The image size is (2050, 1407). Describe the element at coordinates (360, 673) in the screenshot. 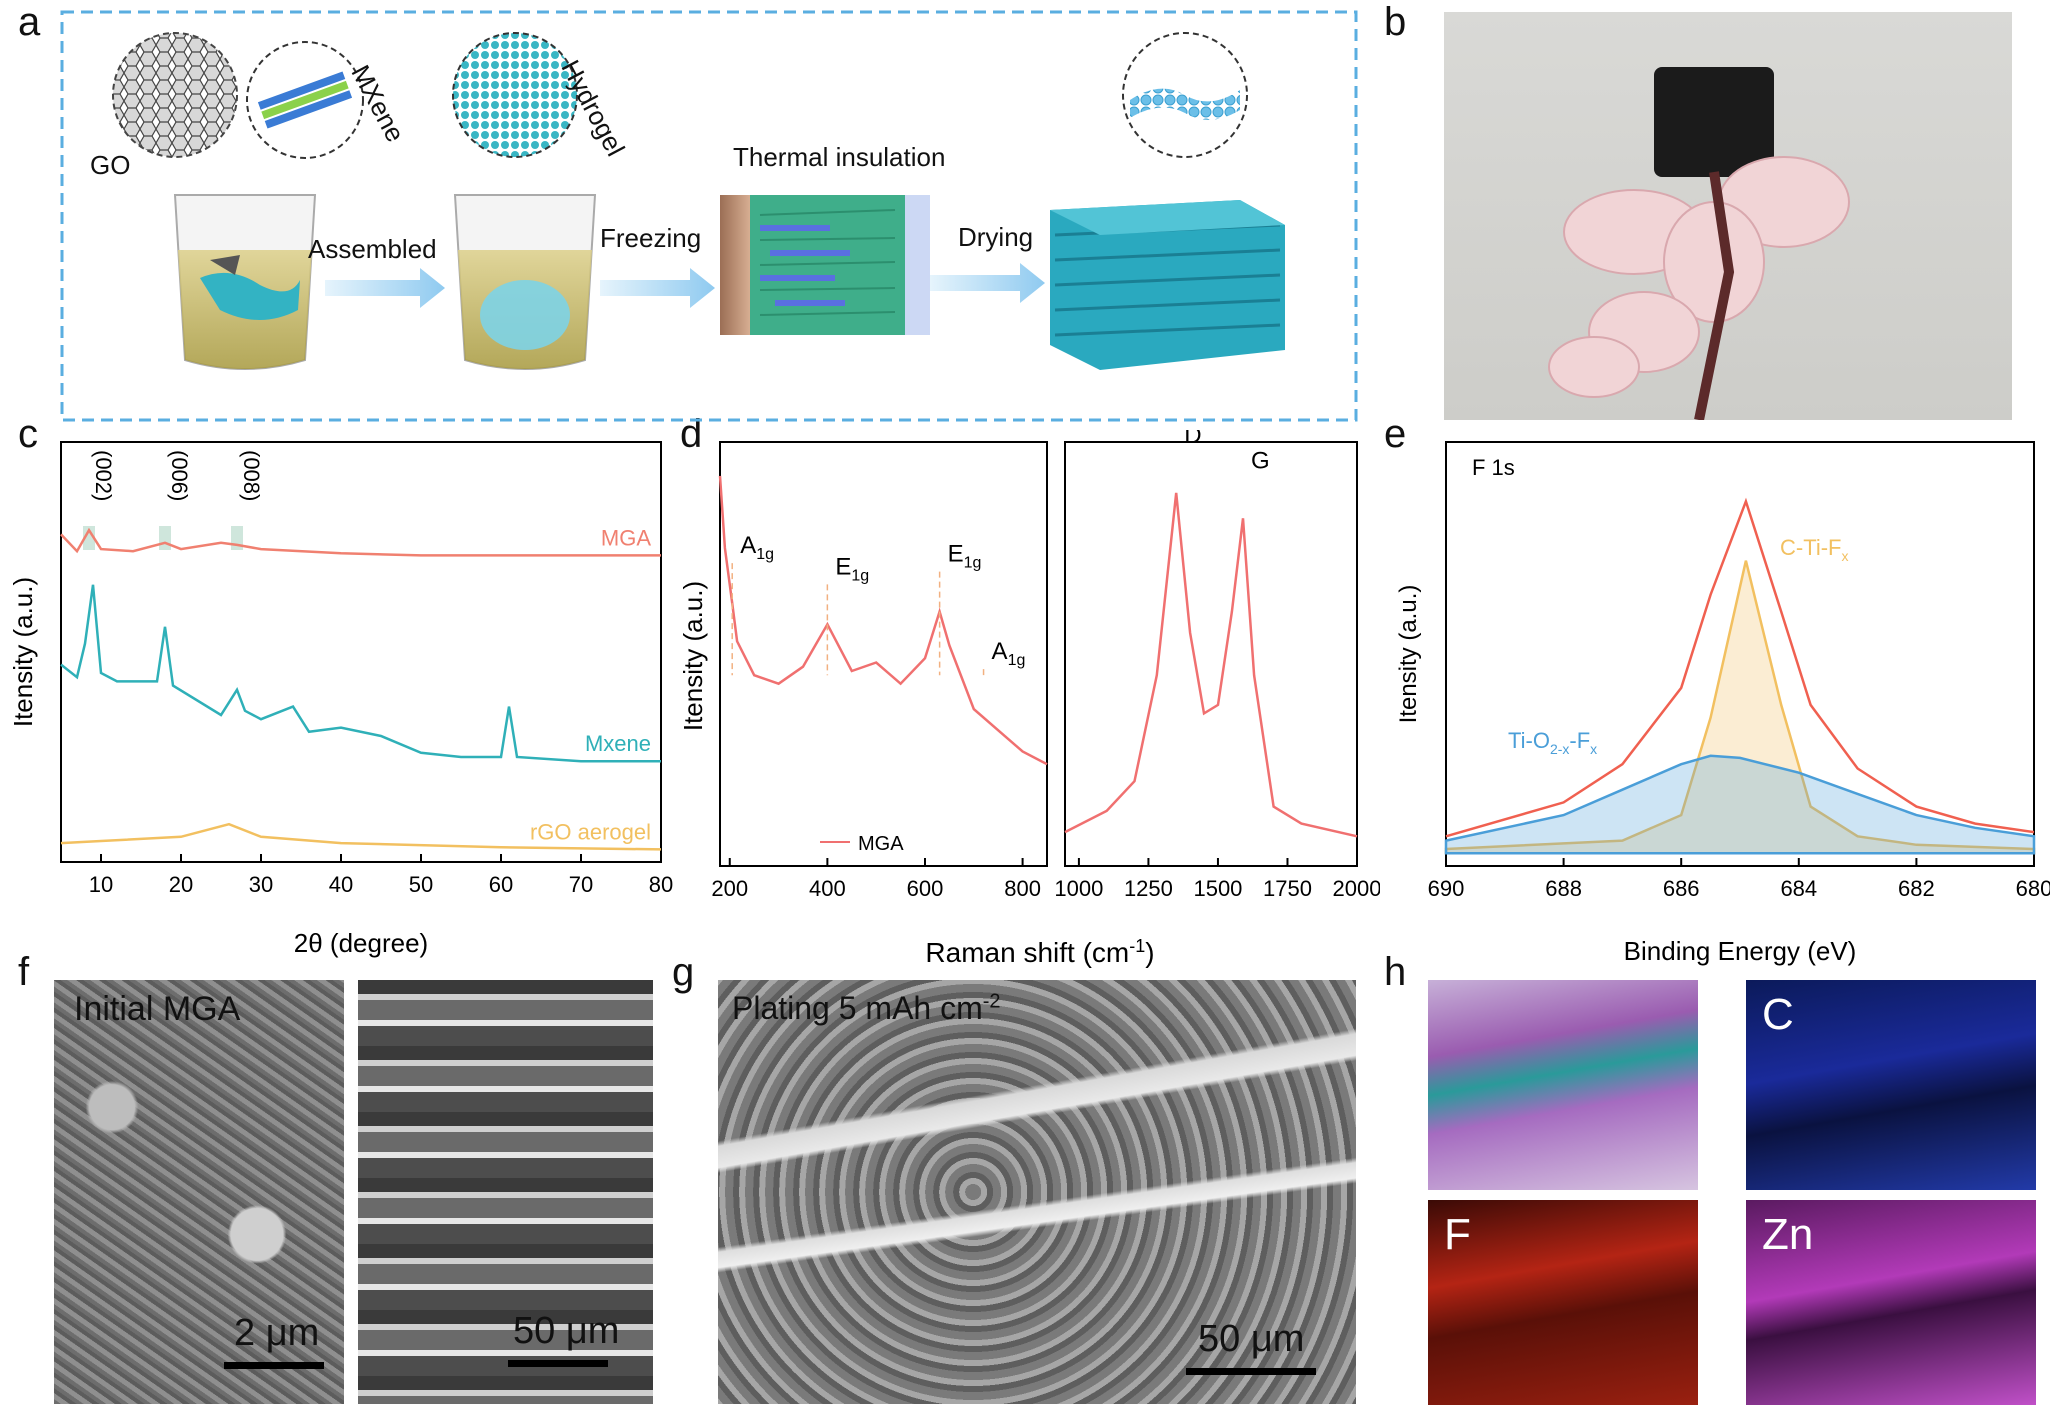

I see `series-mxene` at that location.